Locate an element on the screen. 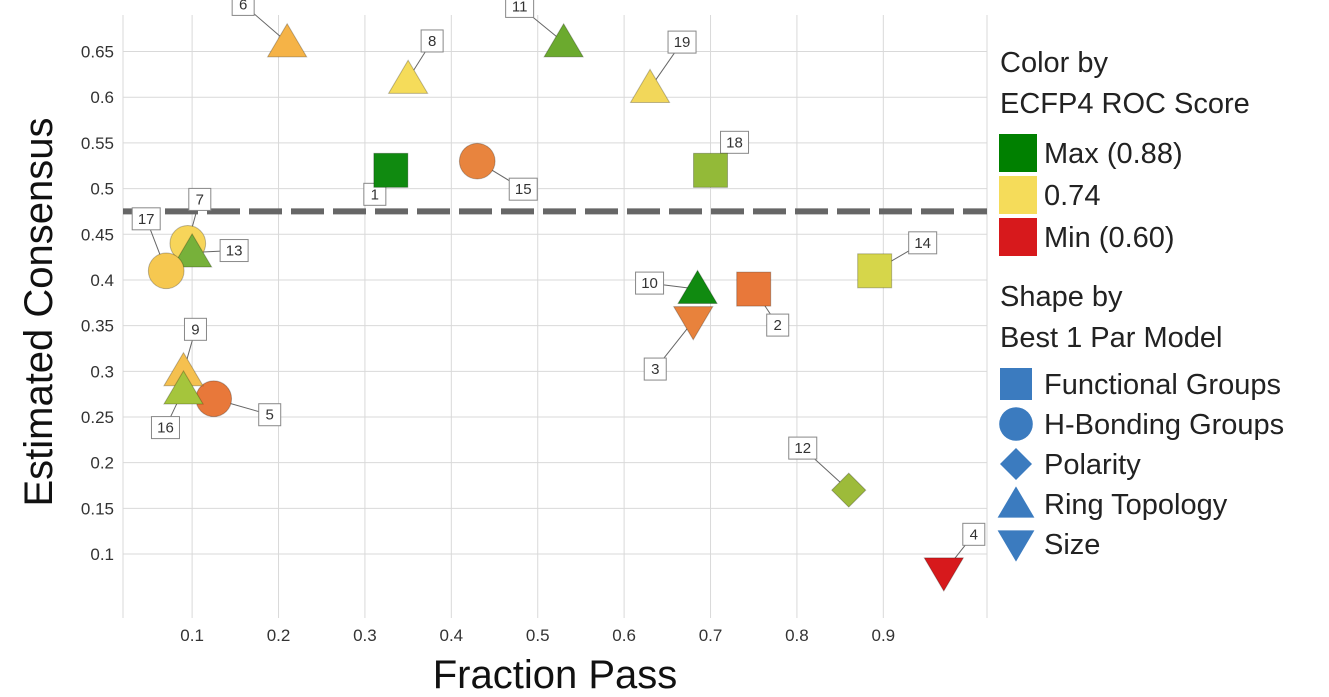  legend-shape-circle is located at coordinates (1016, 424).